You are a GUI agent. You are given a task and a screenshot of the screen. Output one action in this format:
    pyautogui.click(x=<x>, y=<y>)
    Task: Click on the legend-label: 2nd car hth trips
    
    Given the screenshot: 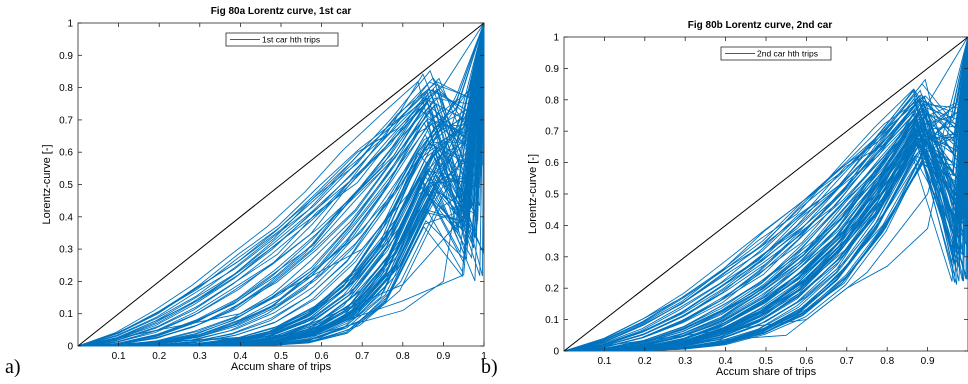 What is the action you would take?
    pyautogui.click(x=787, y=54)
    